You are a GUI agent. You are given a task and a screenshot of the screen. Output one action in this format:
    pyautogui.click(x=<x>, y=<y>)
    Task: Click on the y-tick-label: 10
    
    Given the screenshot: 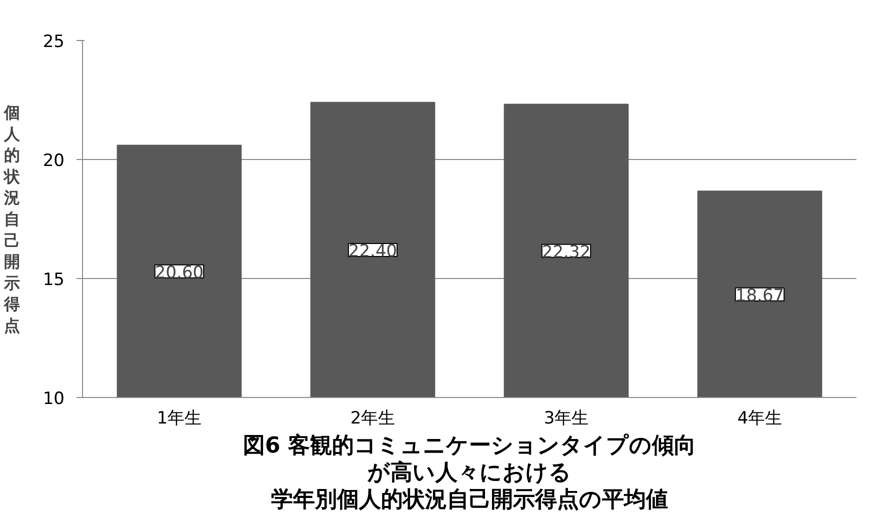 What is the action you would take?
    pyautogui.click(x=53, y=399)
    